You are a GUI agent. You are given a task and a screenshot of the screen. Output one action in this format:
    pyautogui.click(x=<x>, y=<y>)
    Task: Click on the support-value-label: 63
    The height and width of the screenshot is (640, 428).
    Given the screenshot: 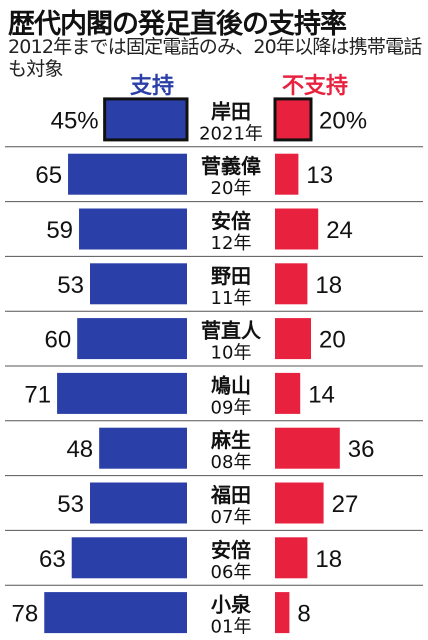 What is the action you would take?
    pyautogui.click(x=52, y=559)
    